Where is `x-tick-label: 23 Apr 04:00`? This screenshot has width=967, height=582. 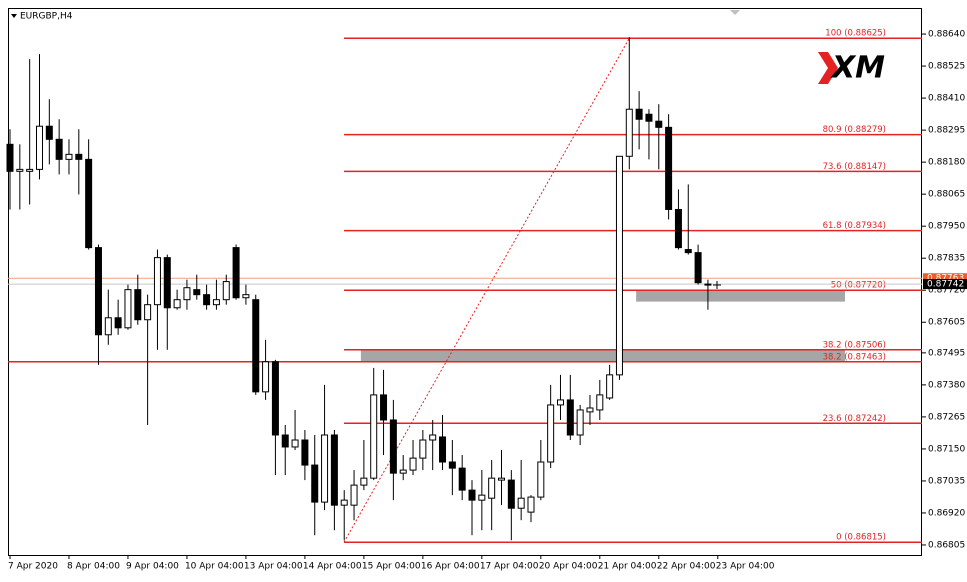
x-tick-label: 23 Apr 04:00 is located at coordinates (745, 567).